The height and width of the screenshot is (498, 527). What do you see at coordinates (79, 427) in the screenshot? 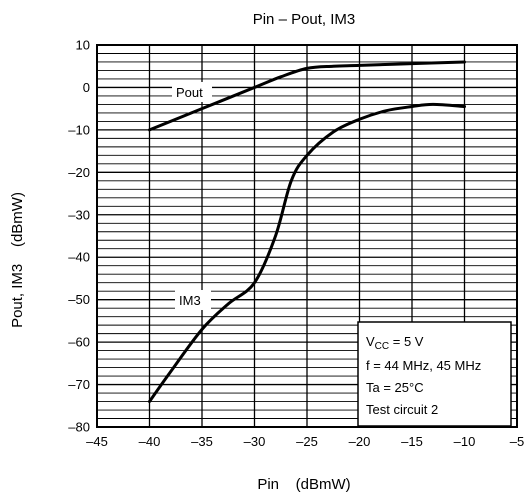
I see `y-tick-label: –80` at bounding box center [79, 427].